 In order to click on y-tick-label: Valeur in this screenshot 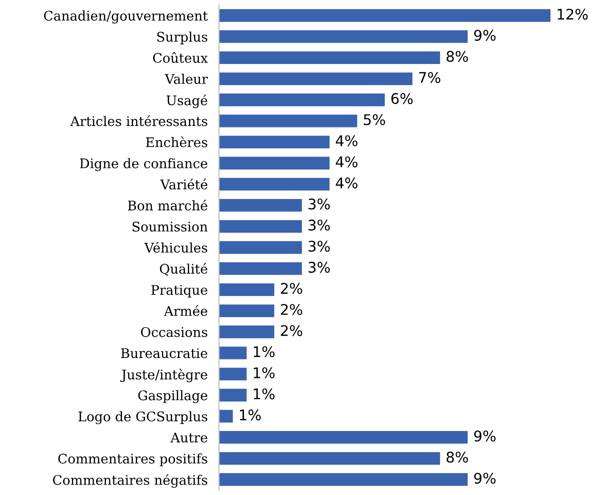, I will do `click(186, 79)`.